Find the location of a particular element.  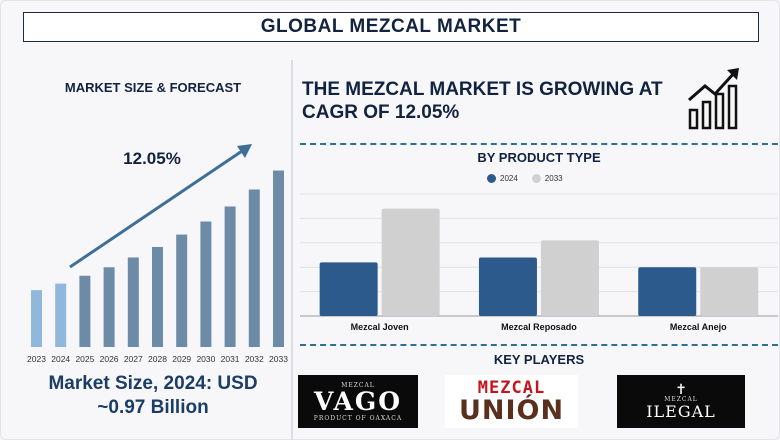

vago-logo-top: MEZCAL is located at coordinates (358, 385).